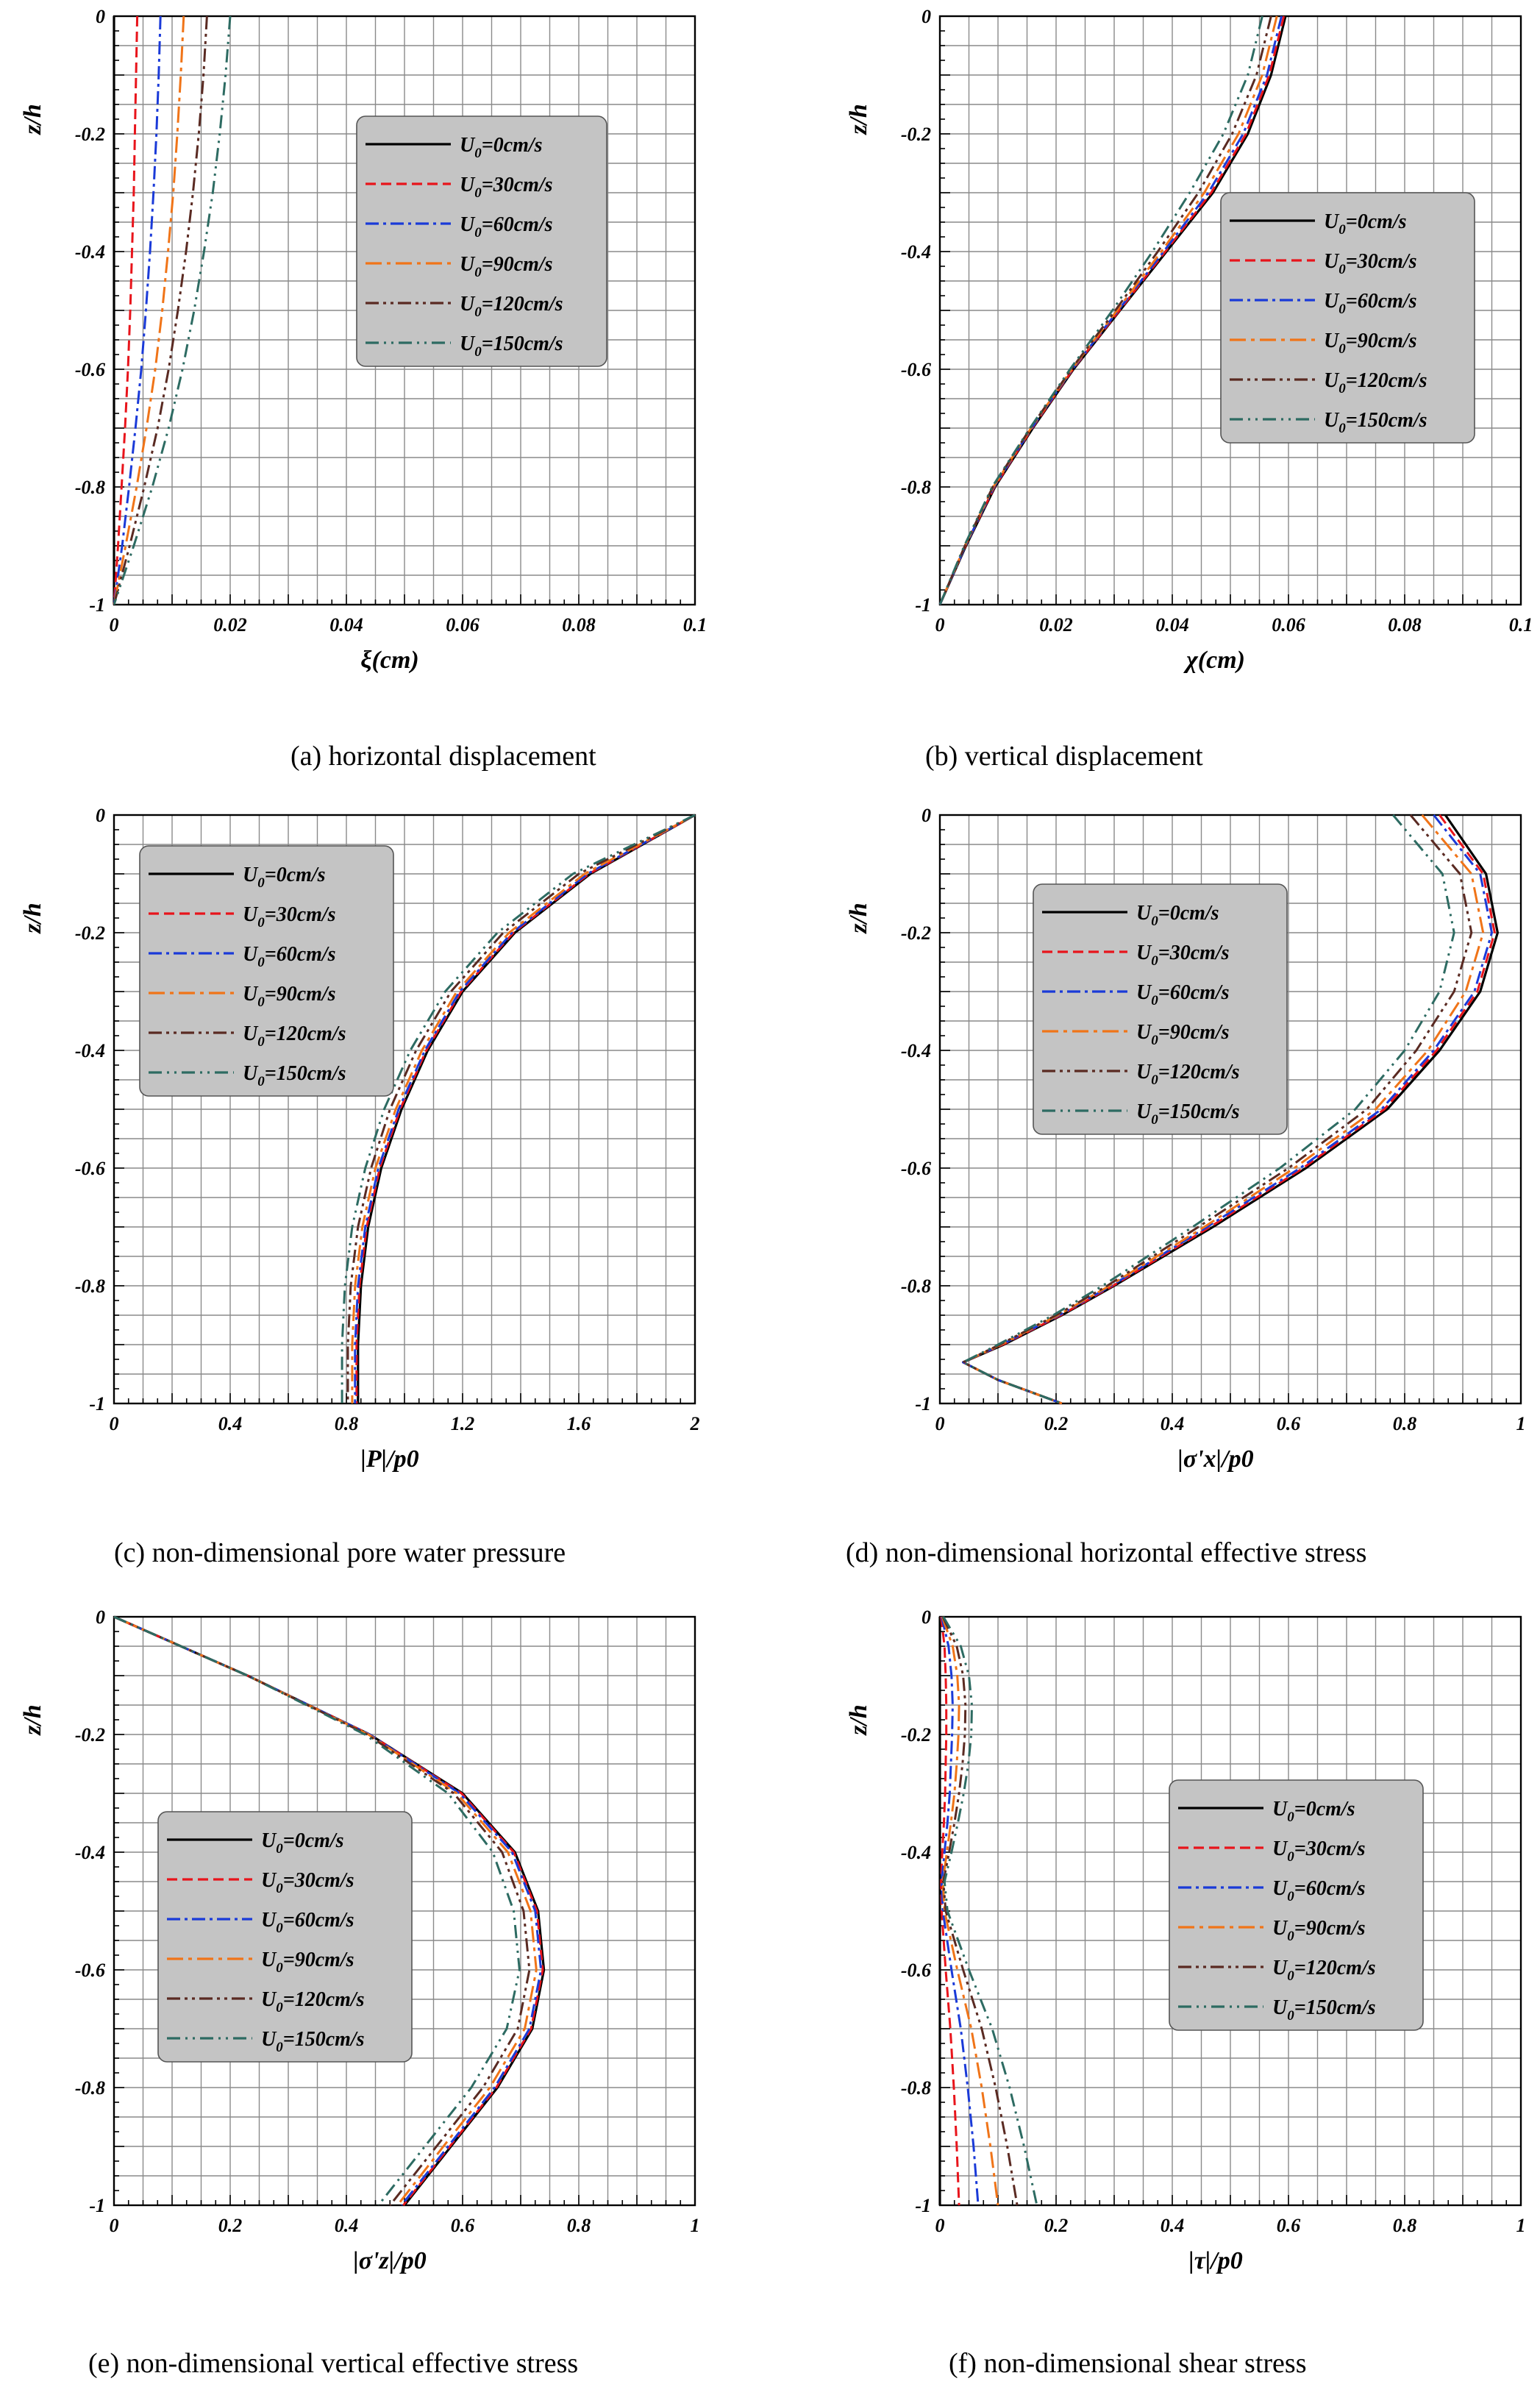 This screenshot has height=2384, width=1540. What do you see at coordinates (346, 625) in the screenshot?
I see `x-tick-label: 0.04` at bounding box center [346, 625].